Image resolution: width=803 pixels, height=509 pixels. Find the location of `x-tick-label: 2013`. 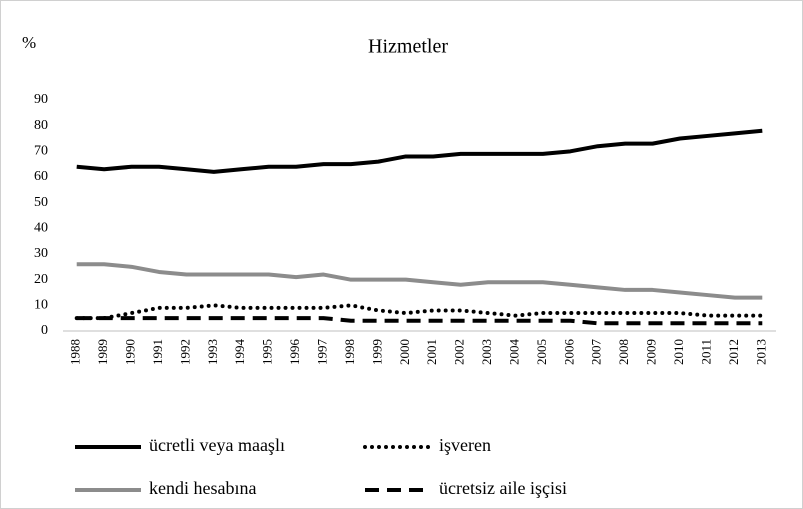

x-tick-label: 2013 is located at coordinates (760, 352).